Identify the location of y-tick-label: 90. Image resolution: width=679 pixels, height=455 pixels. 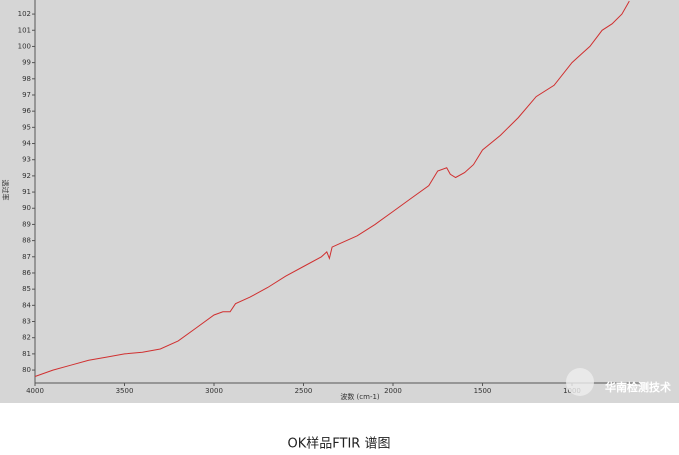
(26, 208).